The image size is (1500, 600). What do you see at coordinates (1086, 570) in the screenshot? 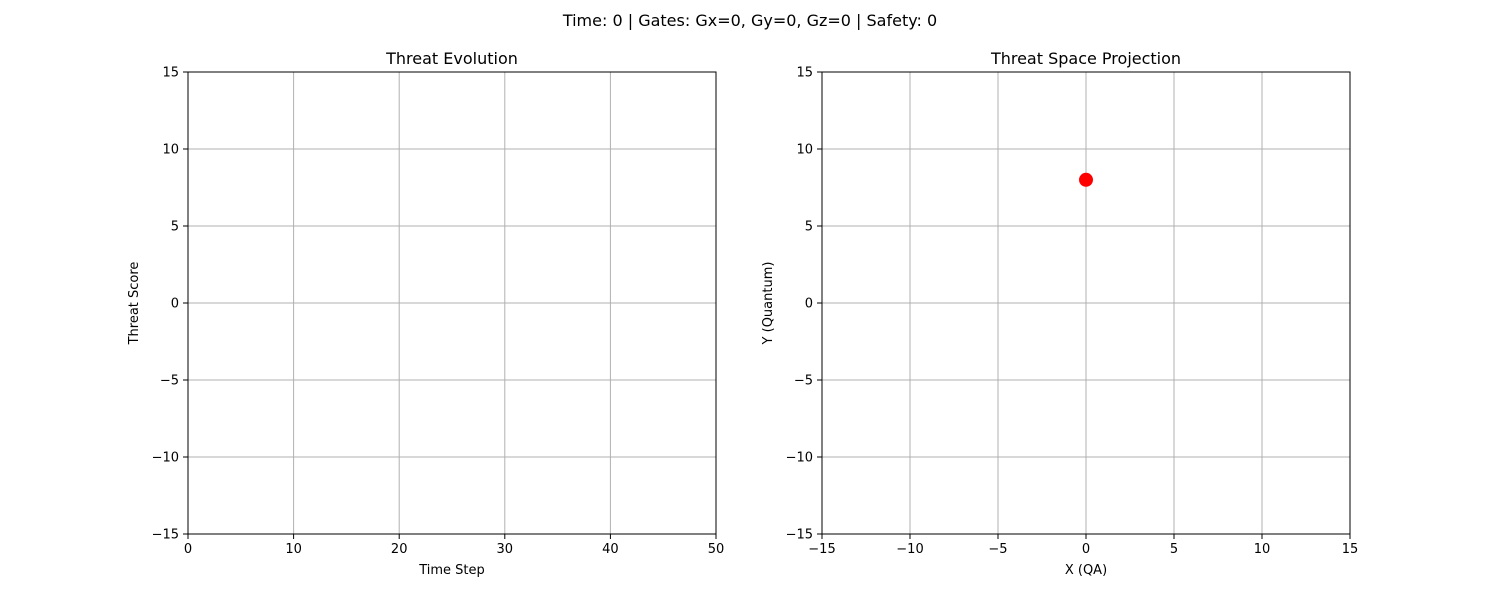
I see `x-axis-label: X (QA)` at bounding box center [1086, 570].